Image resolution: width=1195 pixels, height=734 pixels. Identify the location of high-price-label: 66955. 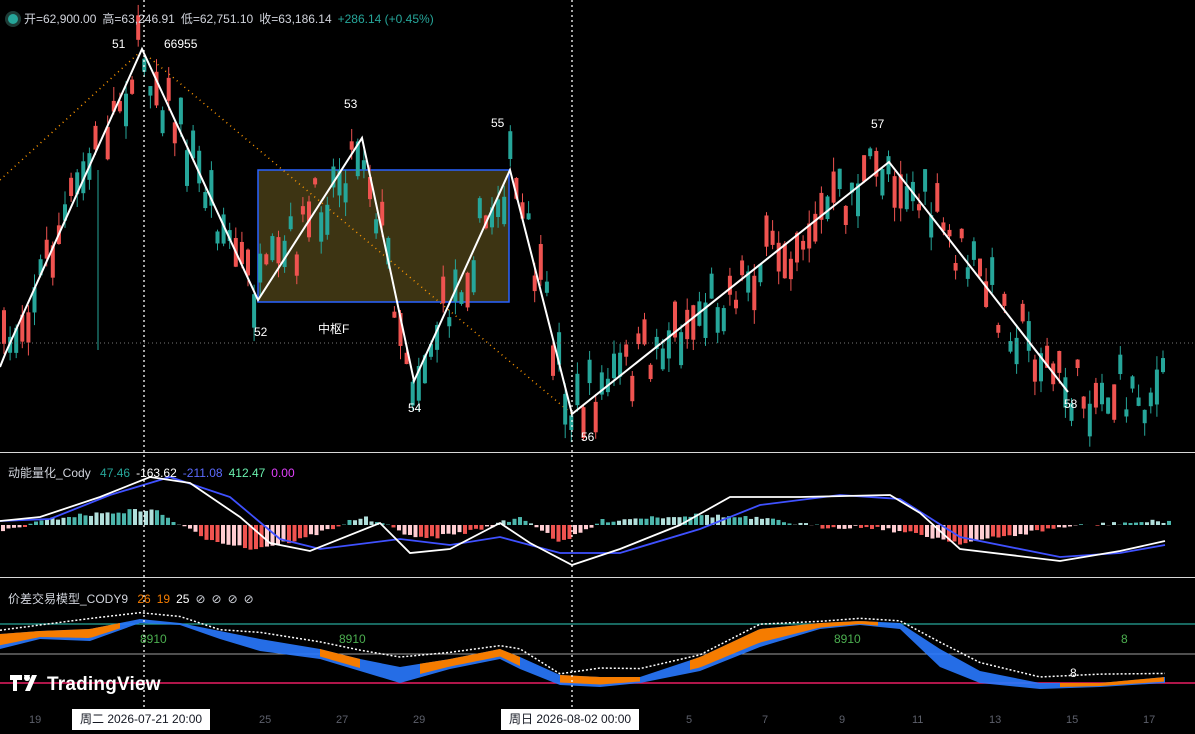
(181, 44).